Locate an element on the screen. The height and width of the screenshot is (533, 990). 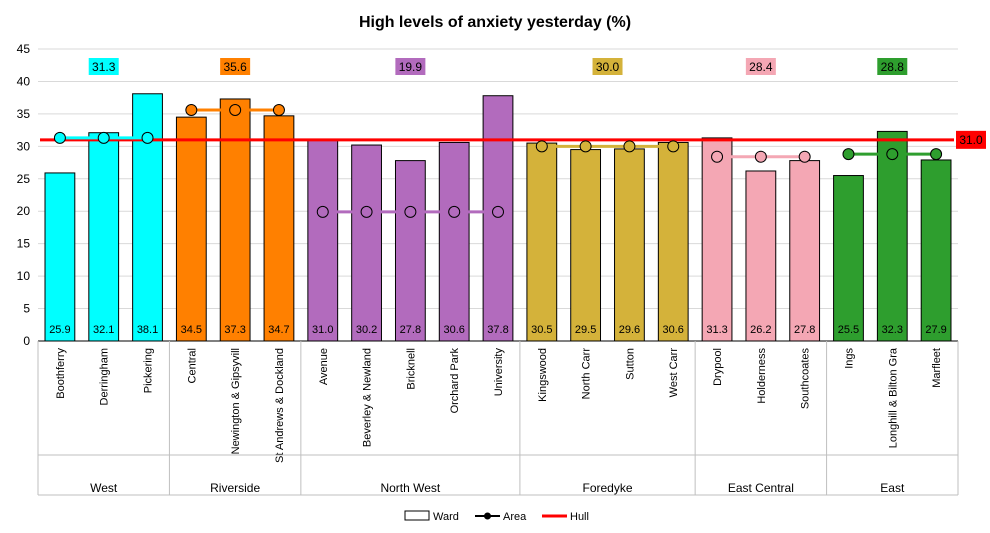
group-label: East is located at coordinates (892, 488).